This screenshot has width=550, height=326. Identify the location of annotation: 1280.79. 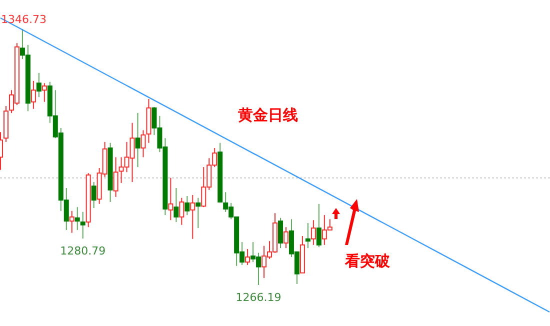
(83, 251).